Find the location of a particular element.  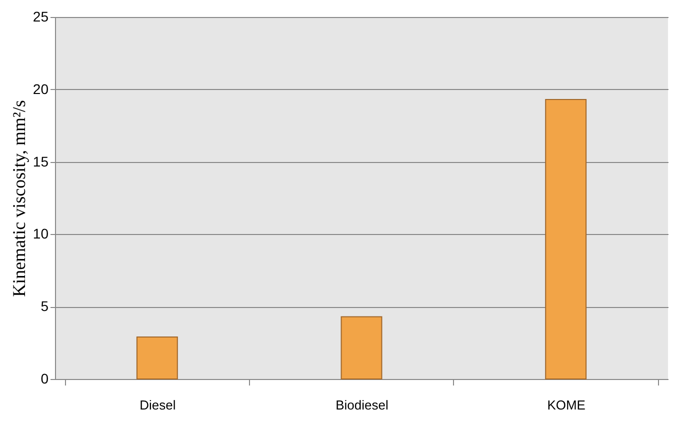

y-tick-label: 15 is located at coordinates (40, 161).